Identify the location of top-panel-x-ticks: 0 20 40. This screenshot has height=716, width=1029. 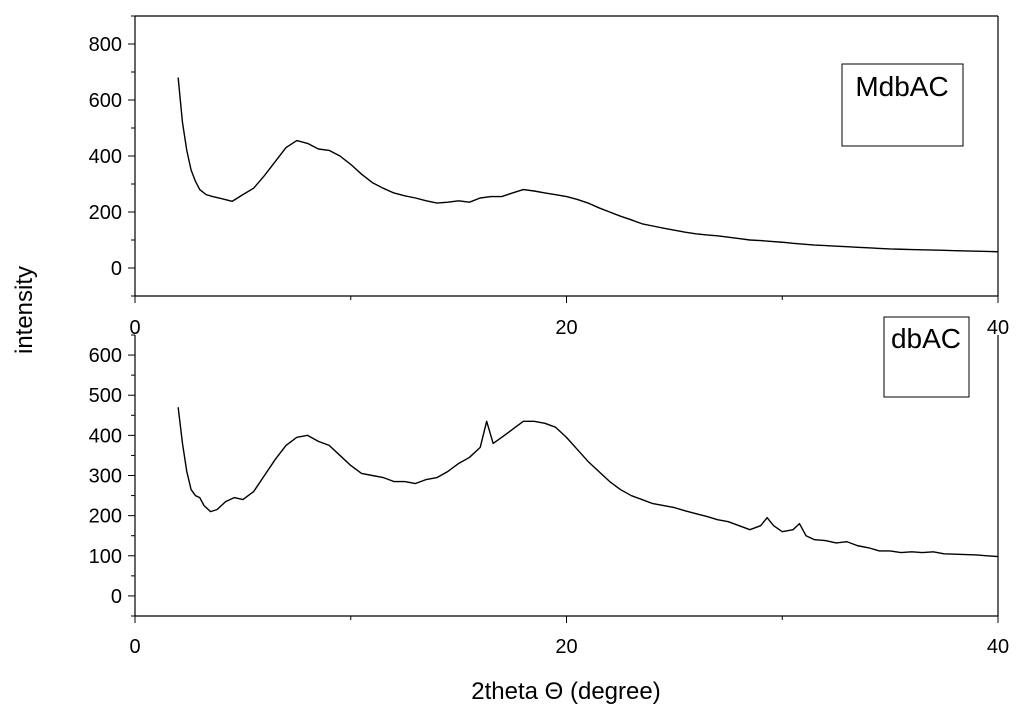
(569, 317).